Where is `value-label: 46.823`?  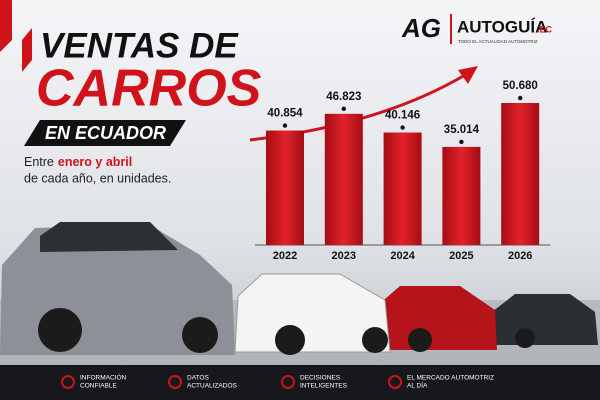
value-label: 46.823 is located at coordinates (343, 97).